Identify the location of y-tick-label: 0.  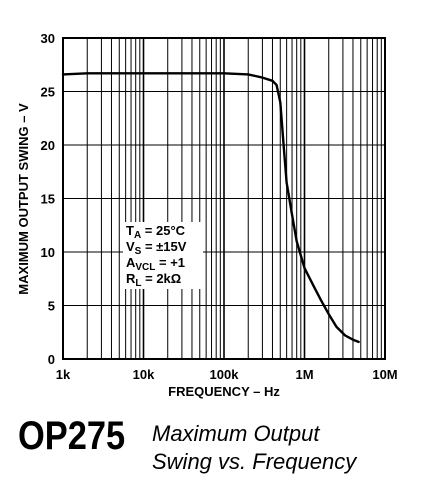
(51, 359).